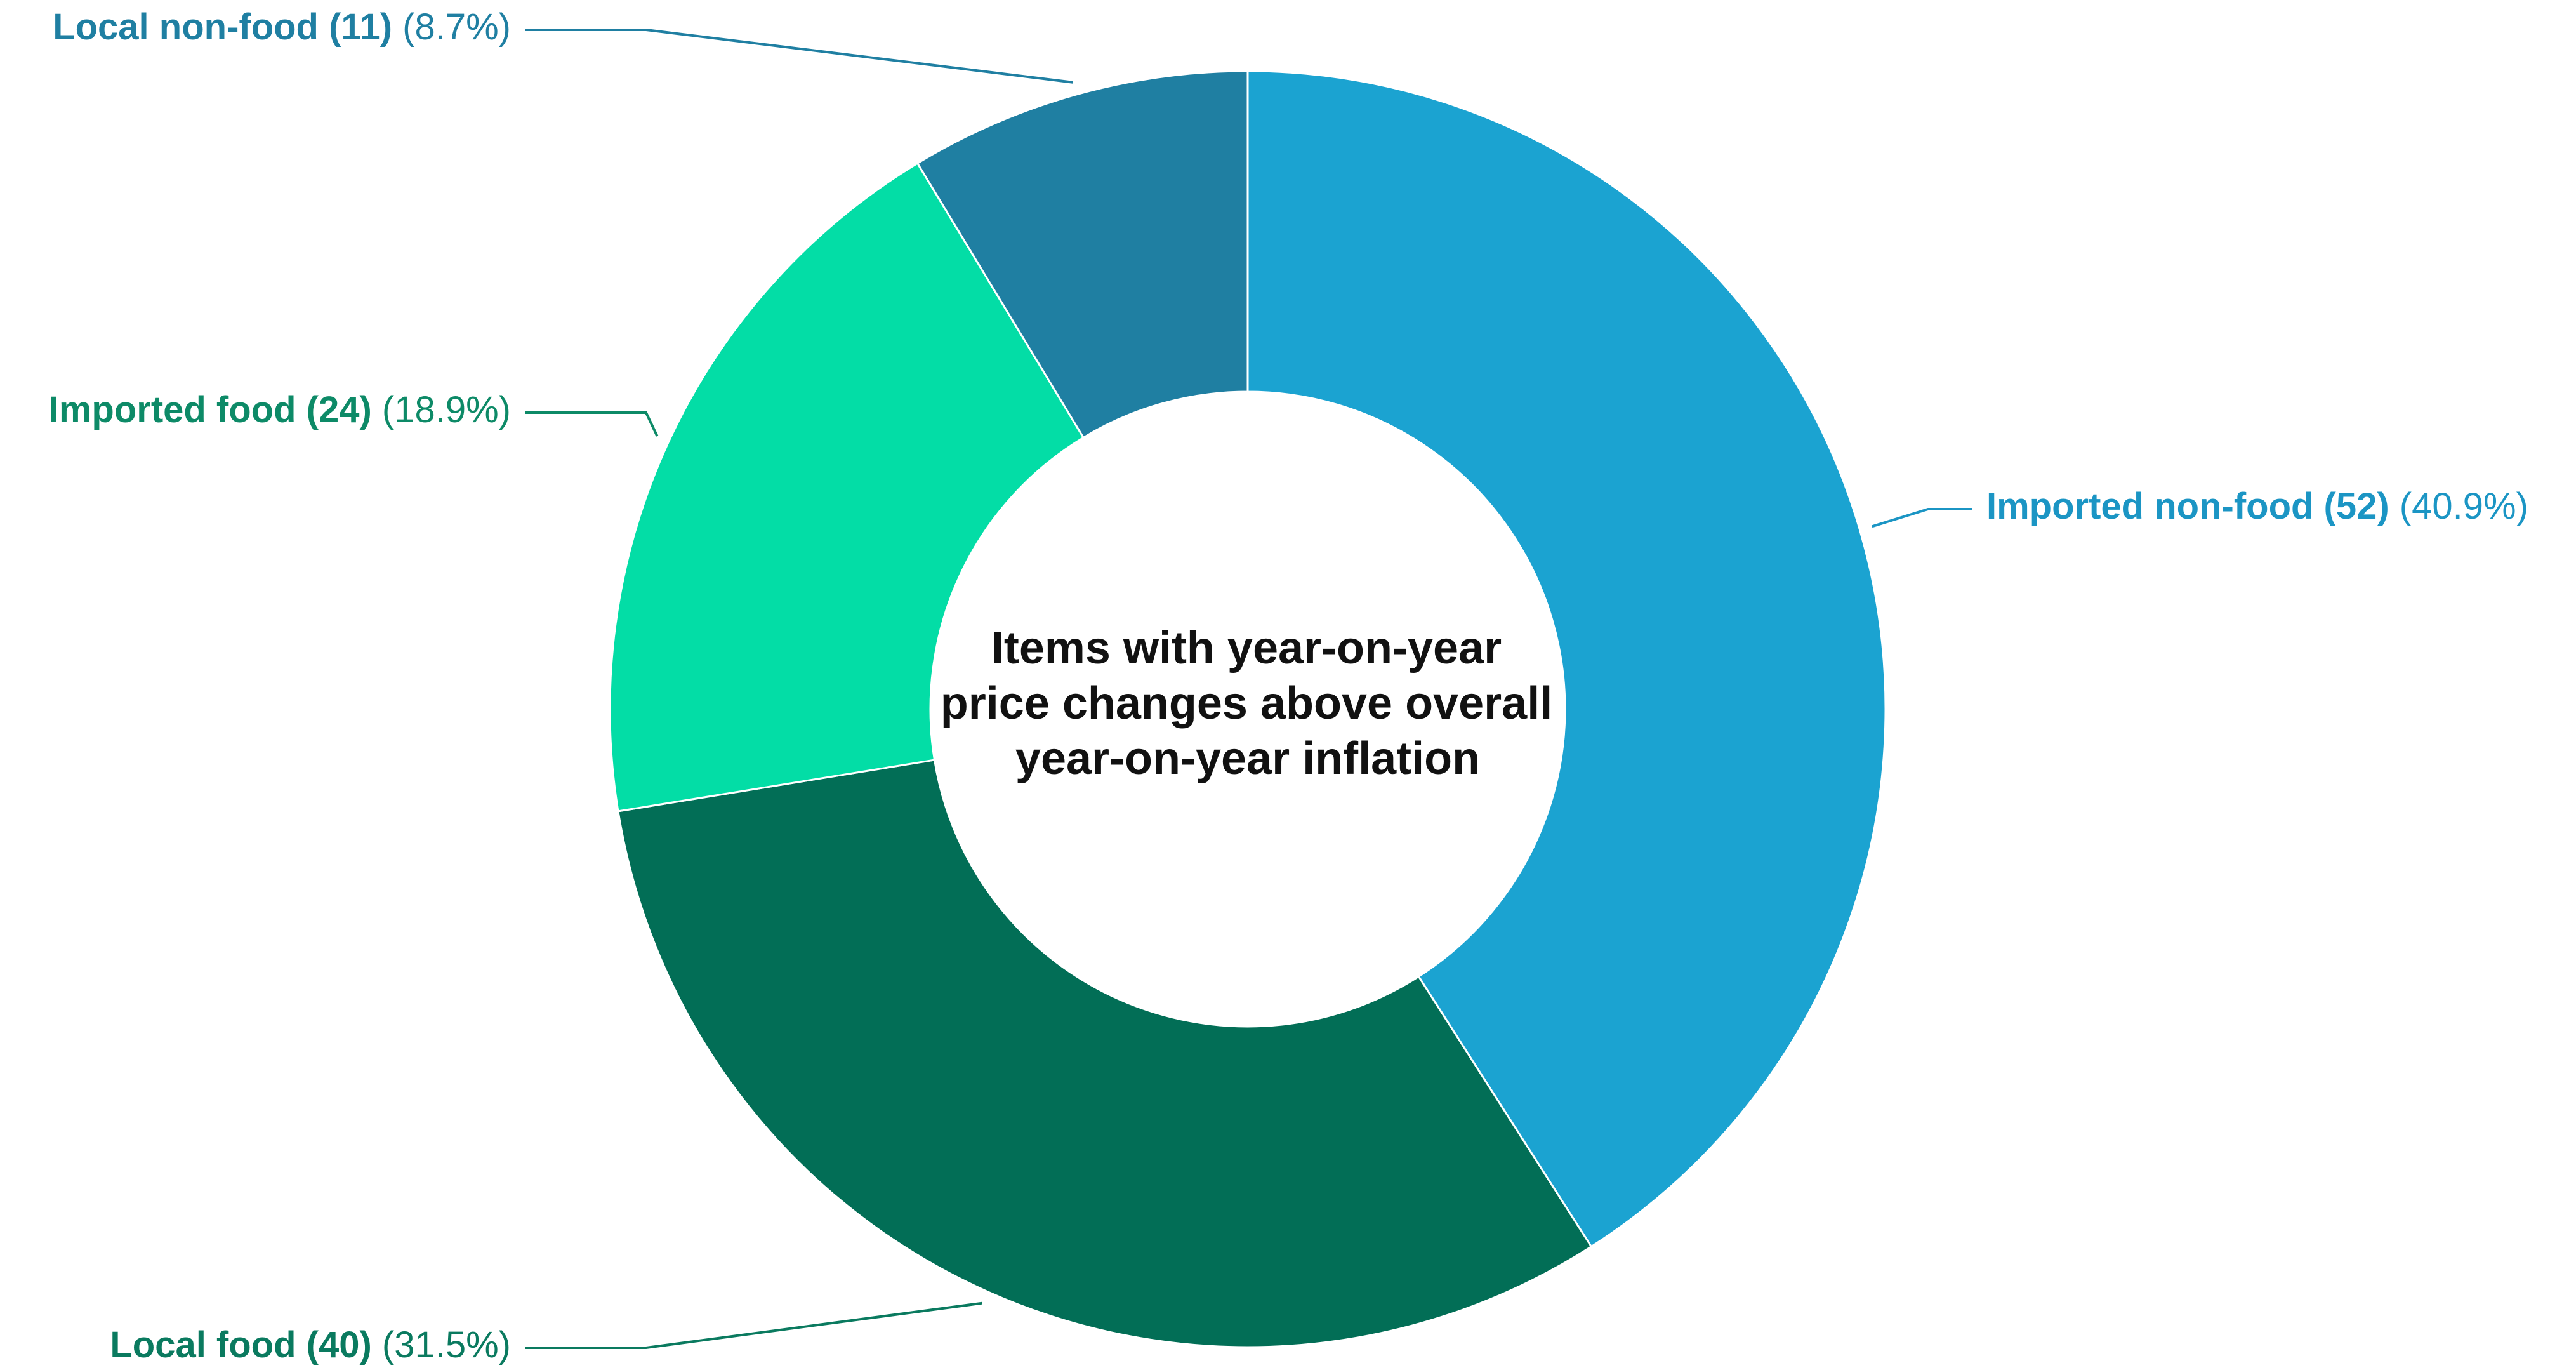 This screenshot has width=2576, height=1370. I want to click on label-name: Imported food (24), so click(210, 409).